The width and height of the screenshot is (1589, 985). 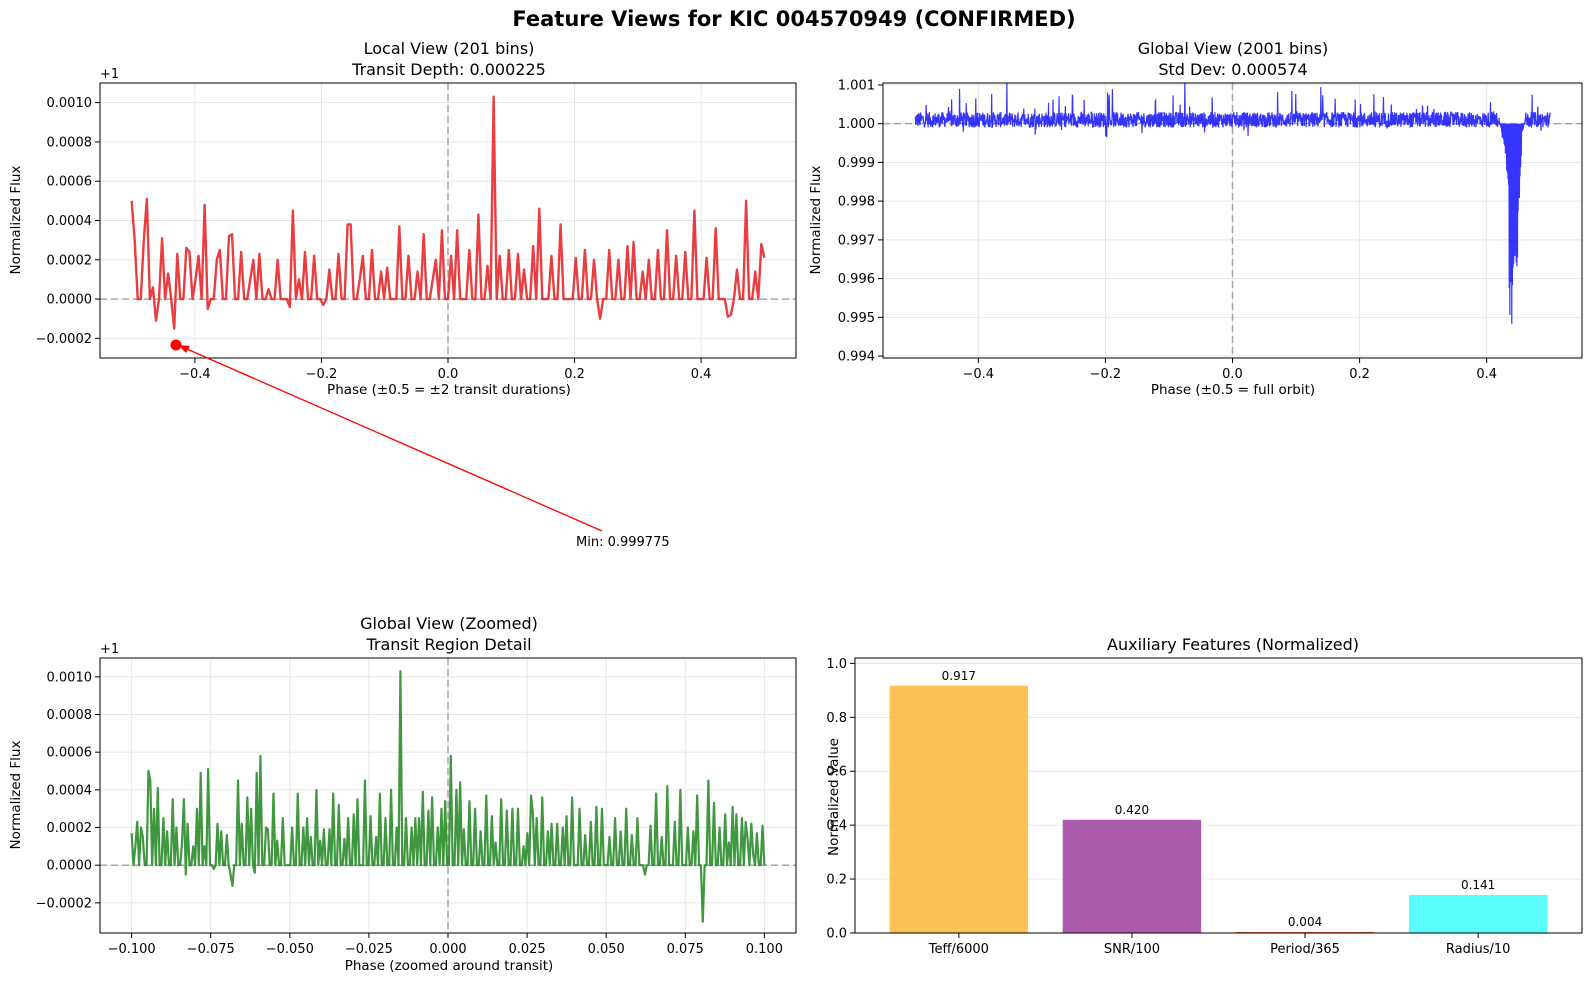 What do you see at coordinates (856, 279) in the screenshot?
I see `y-tick-label: 0.996` at bounding box center [856, 279].